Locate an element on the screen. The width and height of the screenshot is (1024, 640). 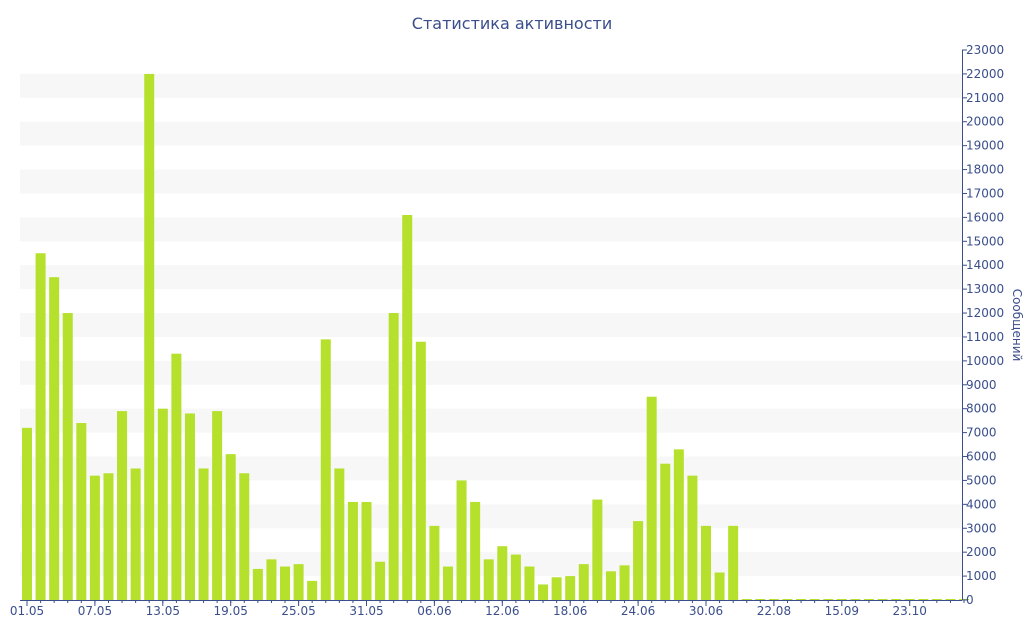
x-tick-label: 07.05 is located at coordinates (95, 611).